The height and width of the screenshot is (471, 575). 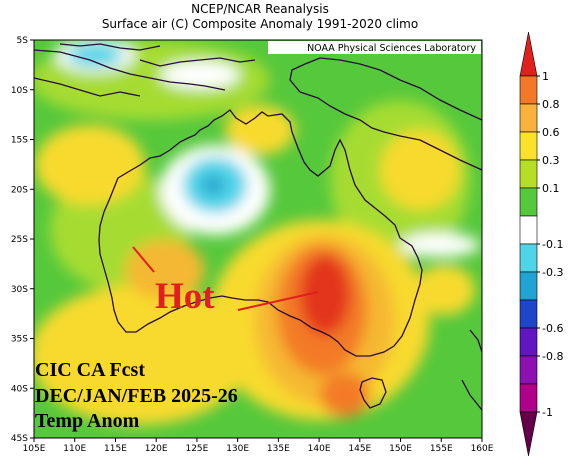 I want to click on field-cyan-north, so click(x=95, y=55).